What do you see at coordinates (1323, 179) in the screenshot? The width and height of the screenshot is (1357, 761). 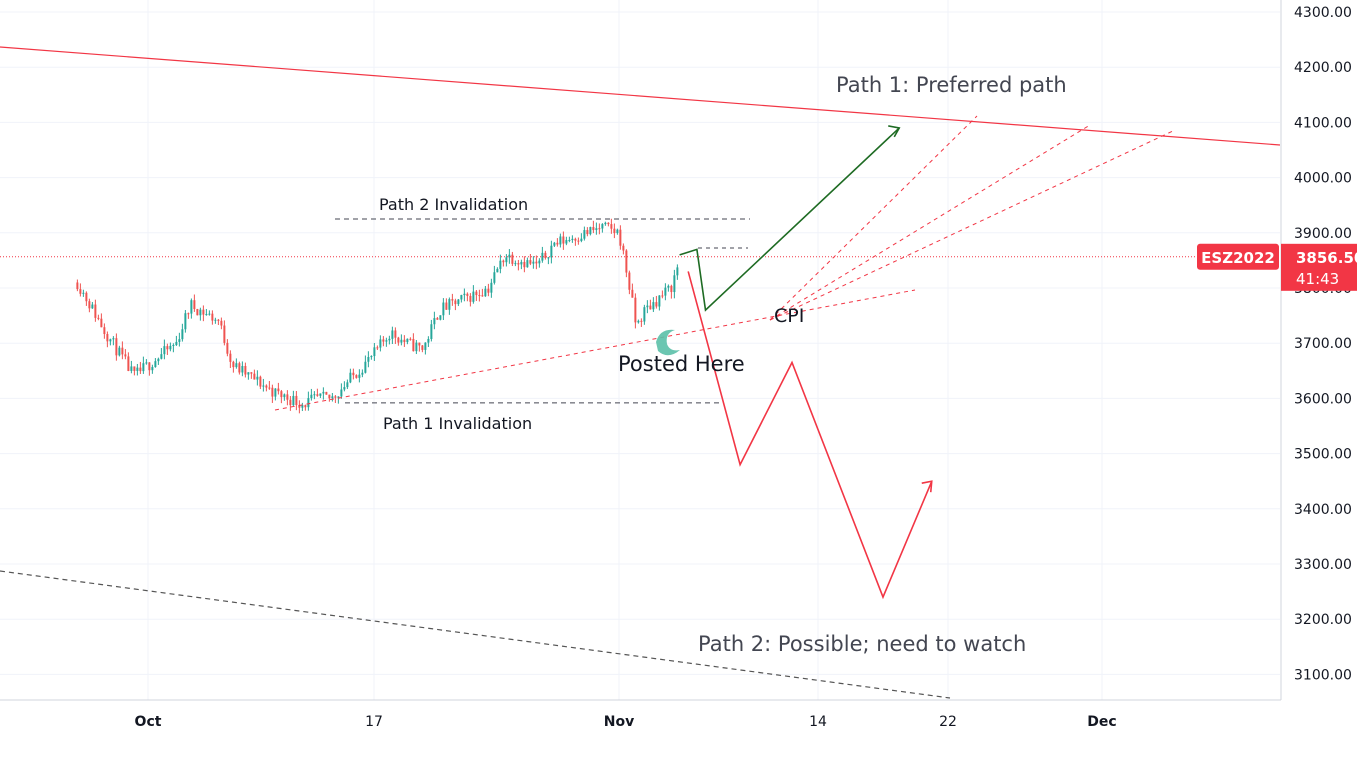 I see `price-tick-label: 4000.00` at bounding box center [1323, 179].